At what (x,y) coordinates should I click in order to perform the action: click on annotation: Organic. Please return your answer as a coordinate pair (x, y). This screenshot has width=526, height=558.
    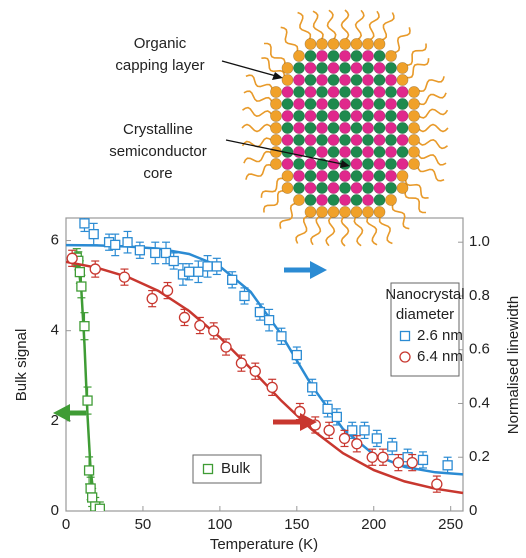
    Looking at the image, I should click on (160, 43).